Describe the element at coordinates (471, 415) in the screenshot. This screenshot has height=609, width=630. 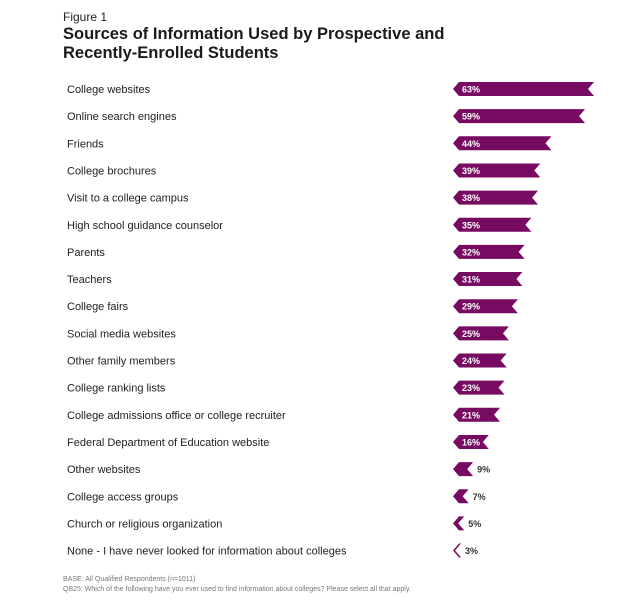
I see `value-label: 21%` at that location.